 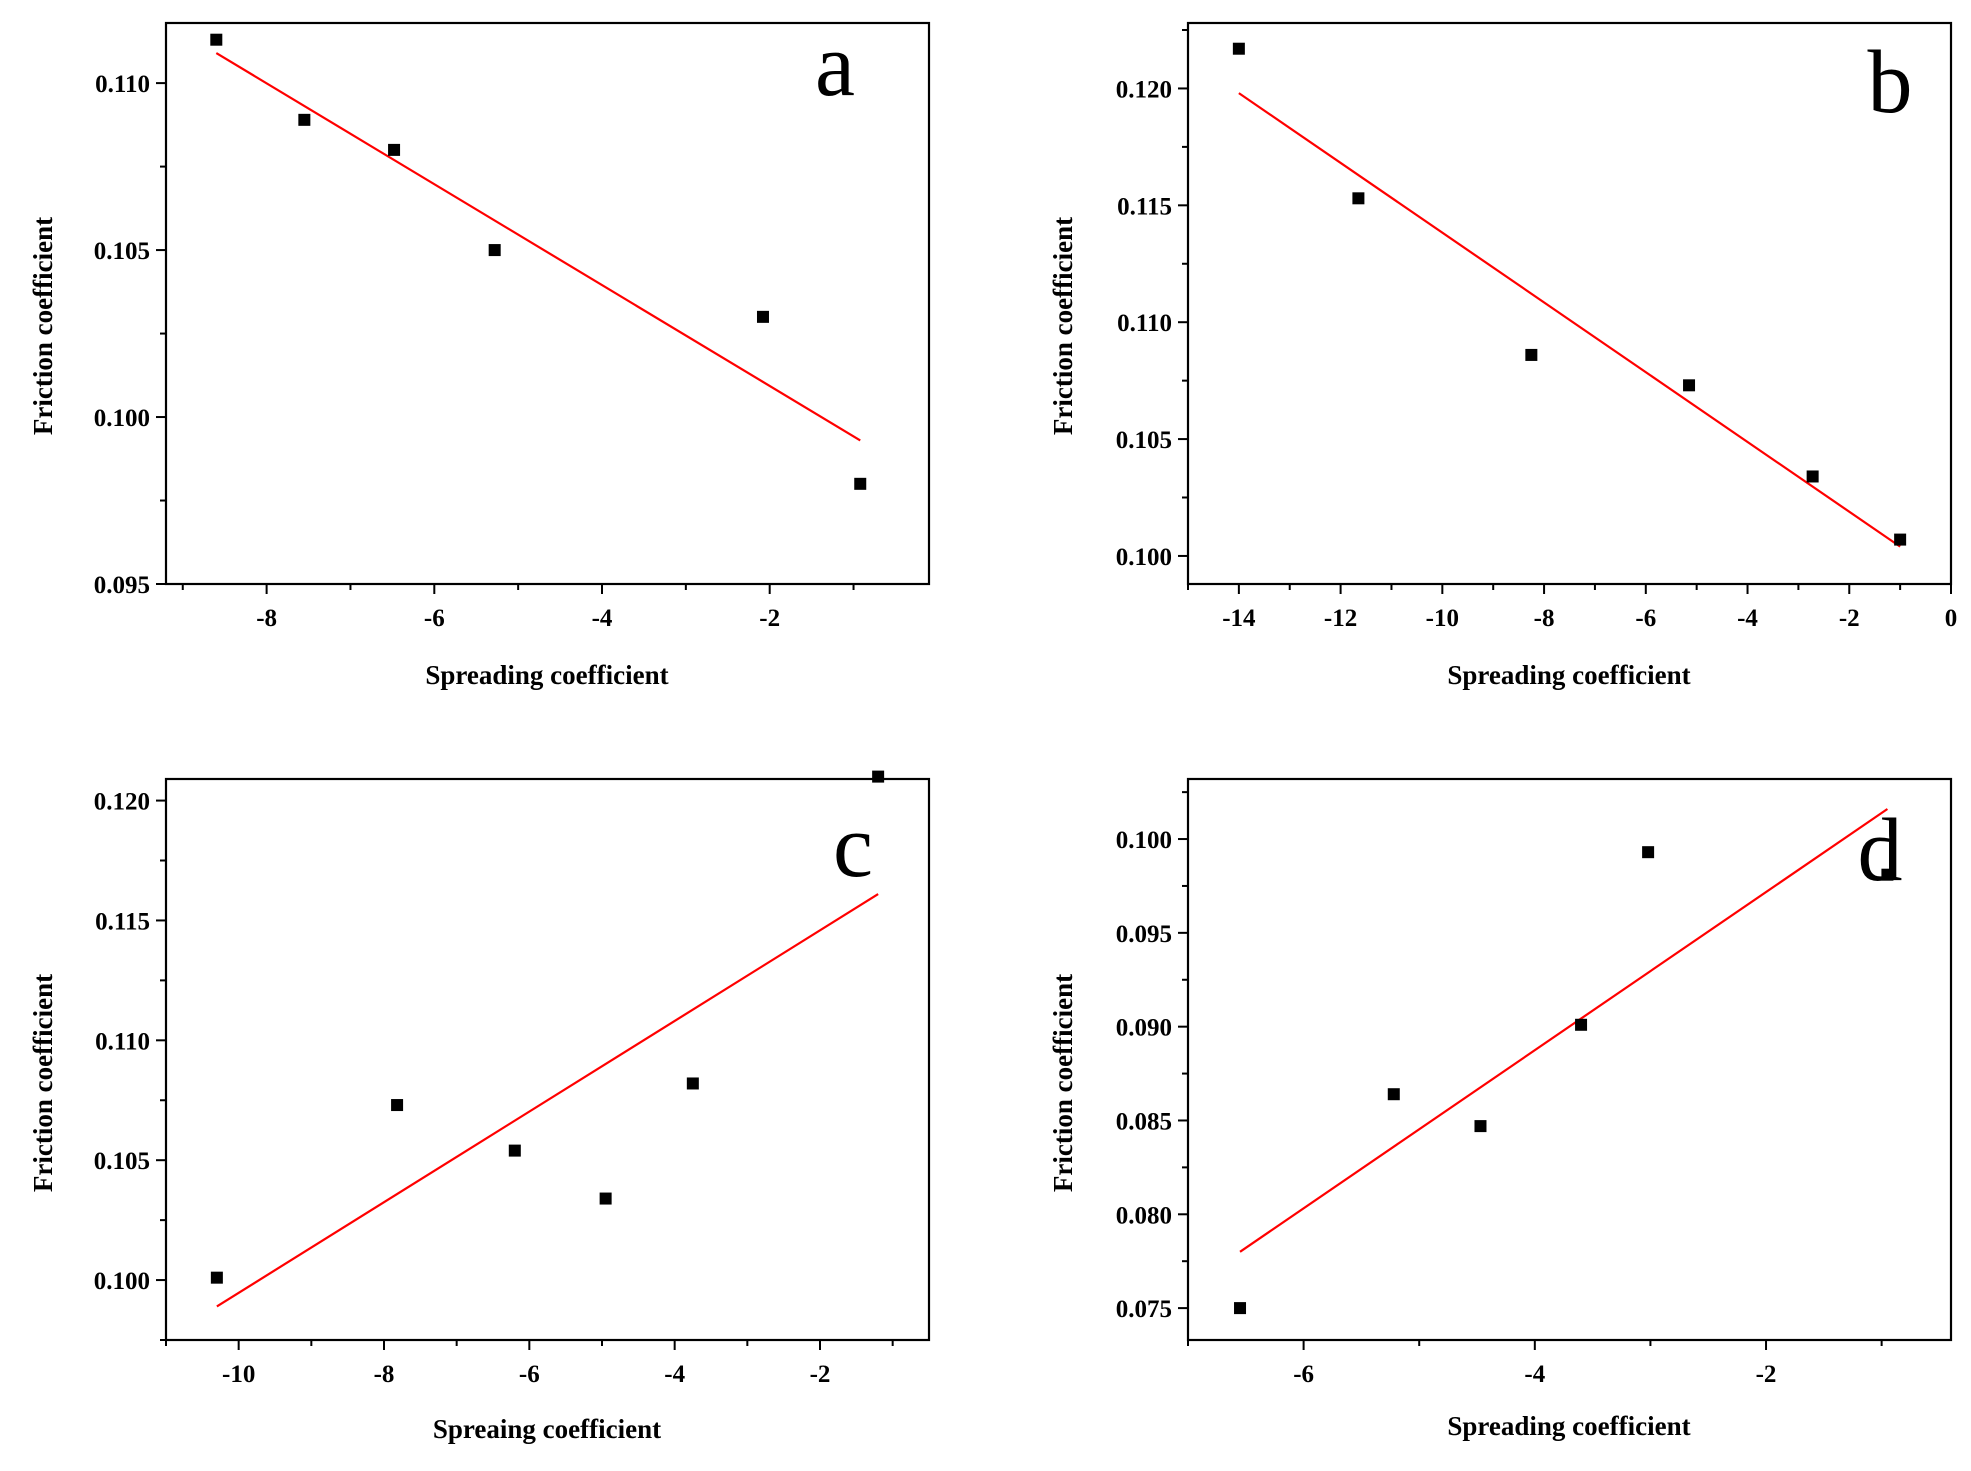 I want to click on panel-d-fit-line, so click(x=1564, y=1030).